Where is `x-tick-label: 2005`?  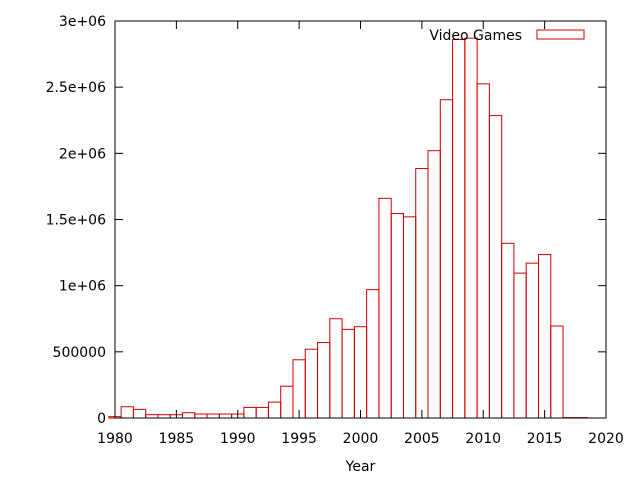
x-tick-label: 2005 is located at coordinates (422, 439).